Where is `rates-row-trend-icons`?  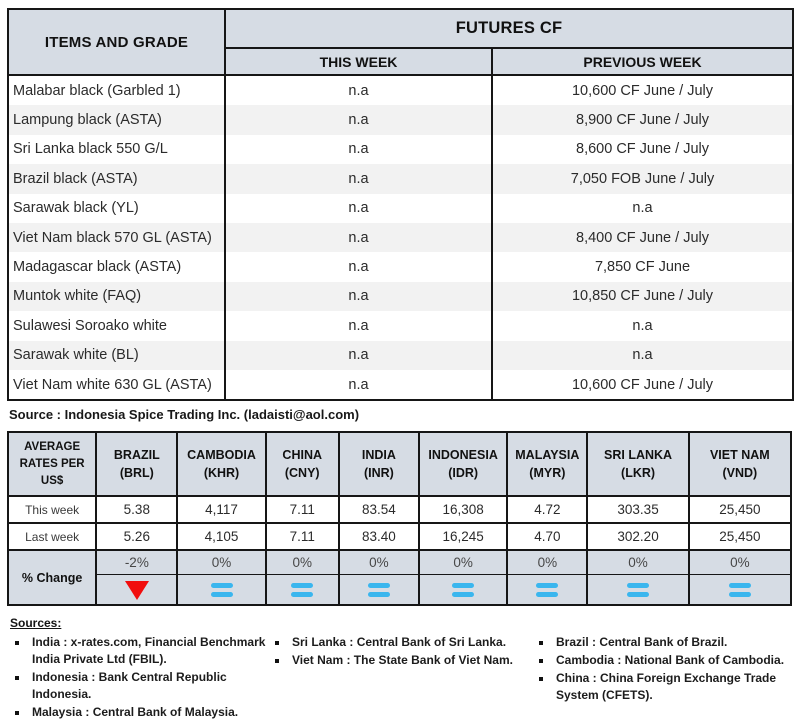
rates-row-trend-icons is located at coordinates (400, 590).